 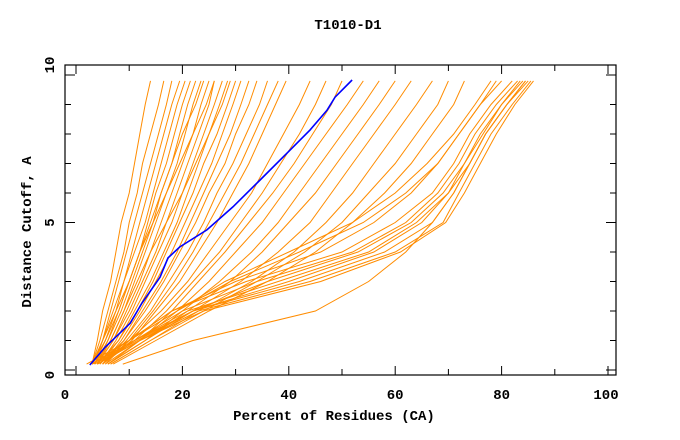 I want to click on y-tick-label: 5, so click(x=51, y=222).